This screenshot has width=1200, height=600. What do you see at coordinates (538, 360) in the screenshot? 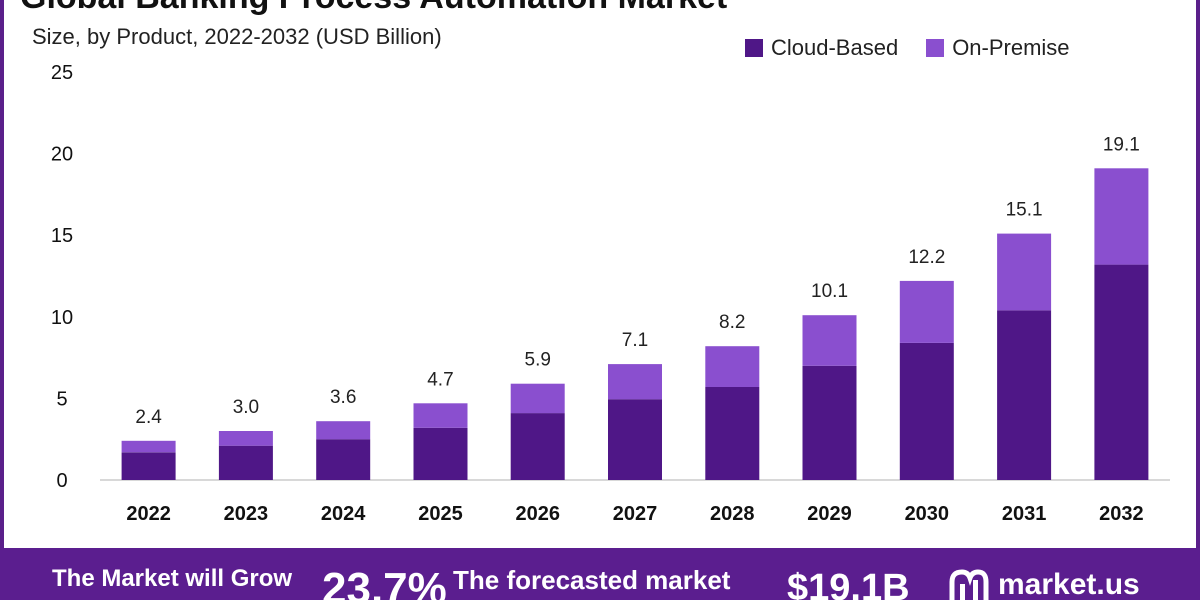
I see `data-label-2026: 5.9` at bounding box center [538, 360].